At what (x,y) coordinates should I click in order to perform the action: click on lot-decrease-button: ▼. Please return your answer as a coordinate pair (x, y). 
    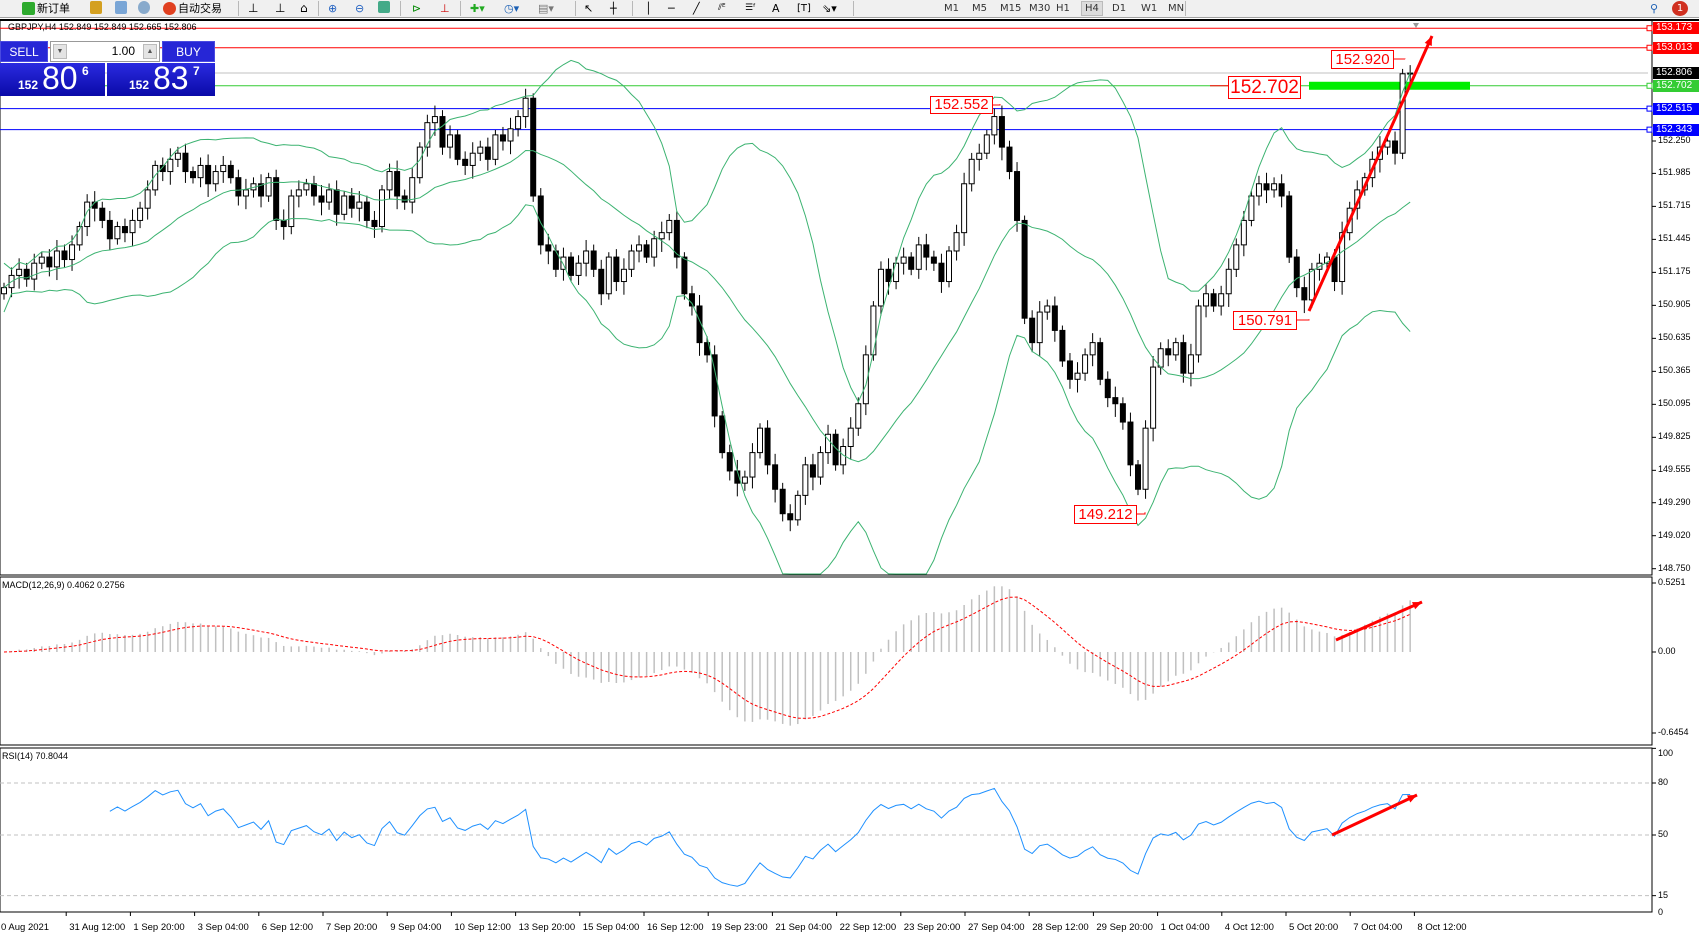
    Looking at the image, I should click on (60, 51).